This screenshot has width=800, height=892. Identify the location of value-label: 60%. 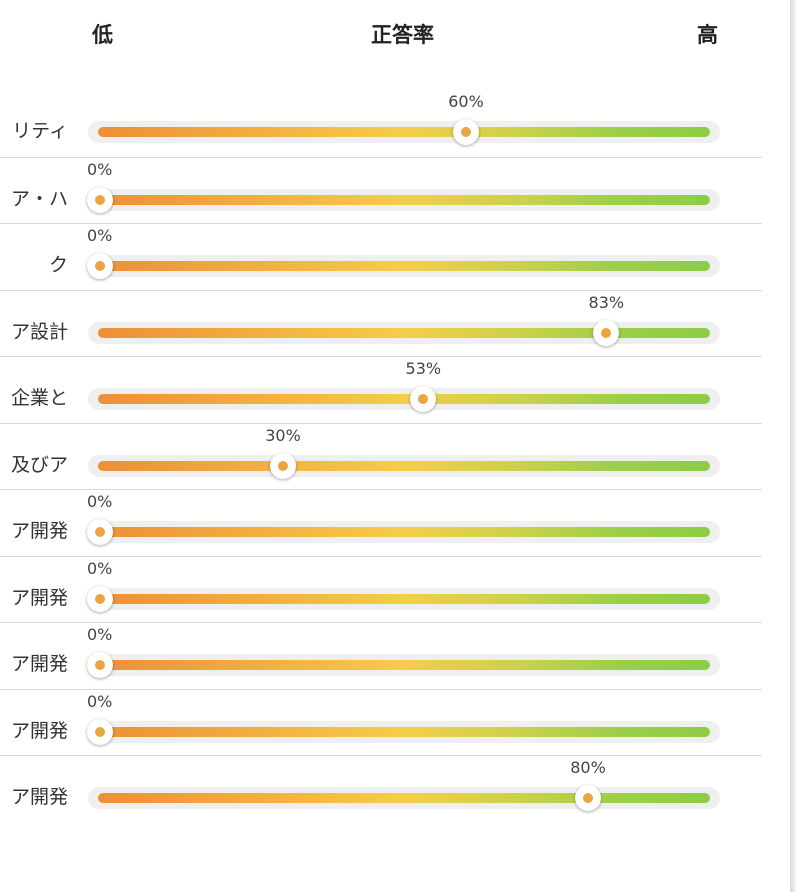
(466, 101).